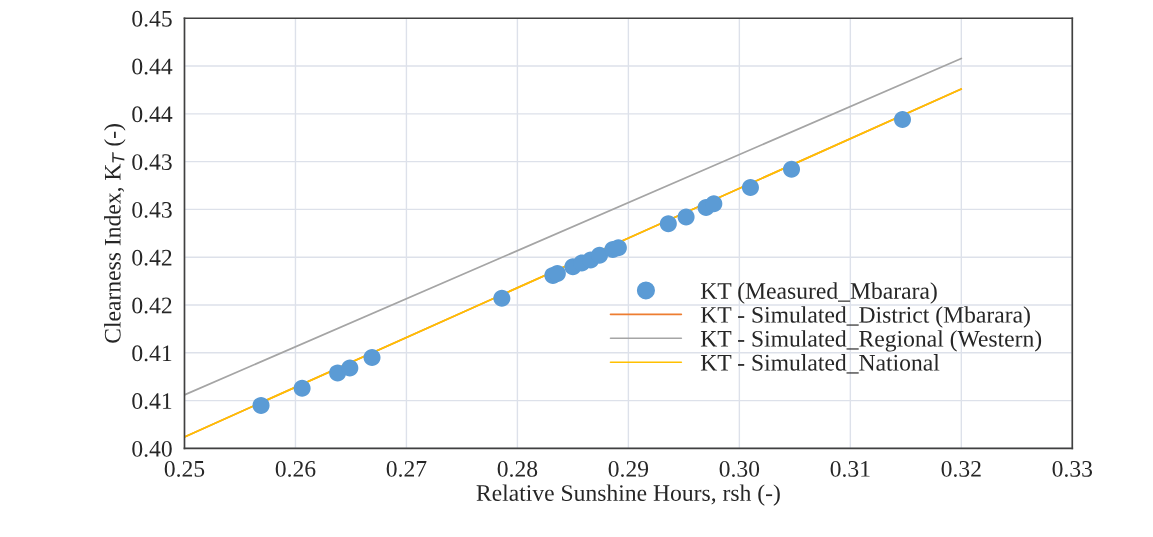 This screenshot has height=537, width=1153. What do you see at coordinates (628, 495) in the screenshot?
I see `x-axis-title: Relative Sunshine Hours, rsh (-)` at bounding box center [628, 495].